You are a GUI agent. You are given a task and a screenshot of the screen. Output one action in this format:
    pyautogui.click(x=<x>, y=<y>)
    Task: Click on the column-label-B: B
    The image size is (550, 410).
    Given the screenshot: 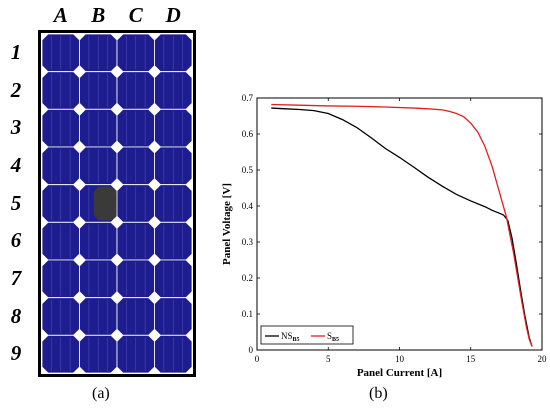 What is the action you would take?
    pyautogui.click(x=98, y=15)
    